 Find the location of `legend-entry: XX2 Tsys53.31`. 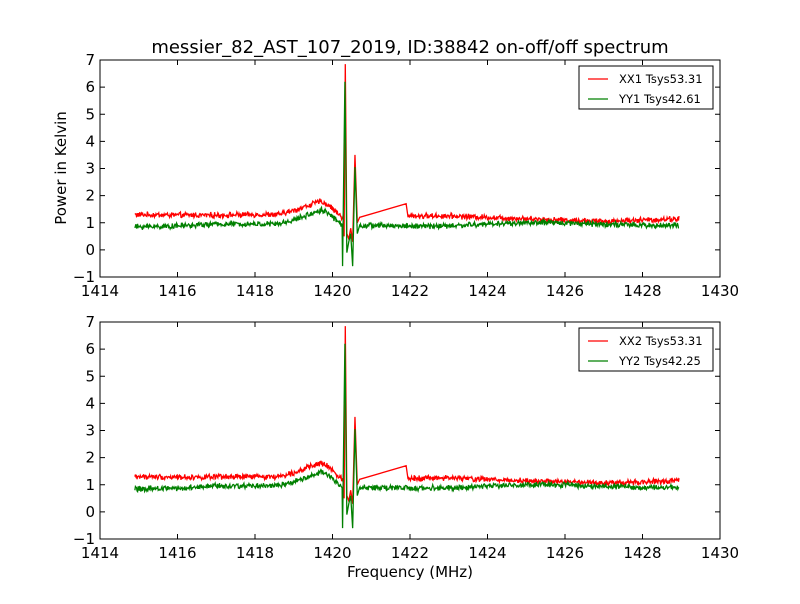

legend-entry: XX2 Tsys53.31 is located at coordinates (661, 341).